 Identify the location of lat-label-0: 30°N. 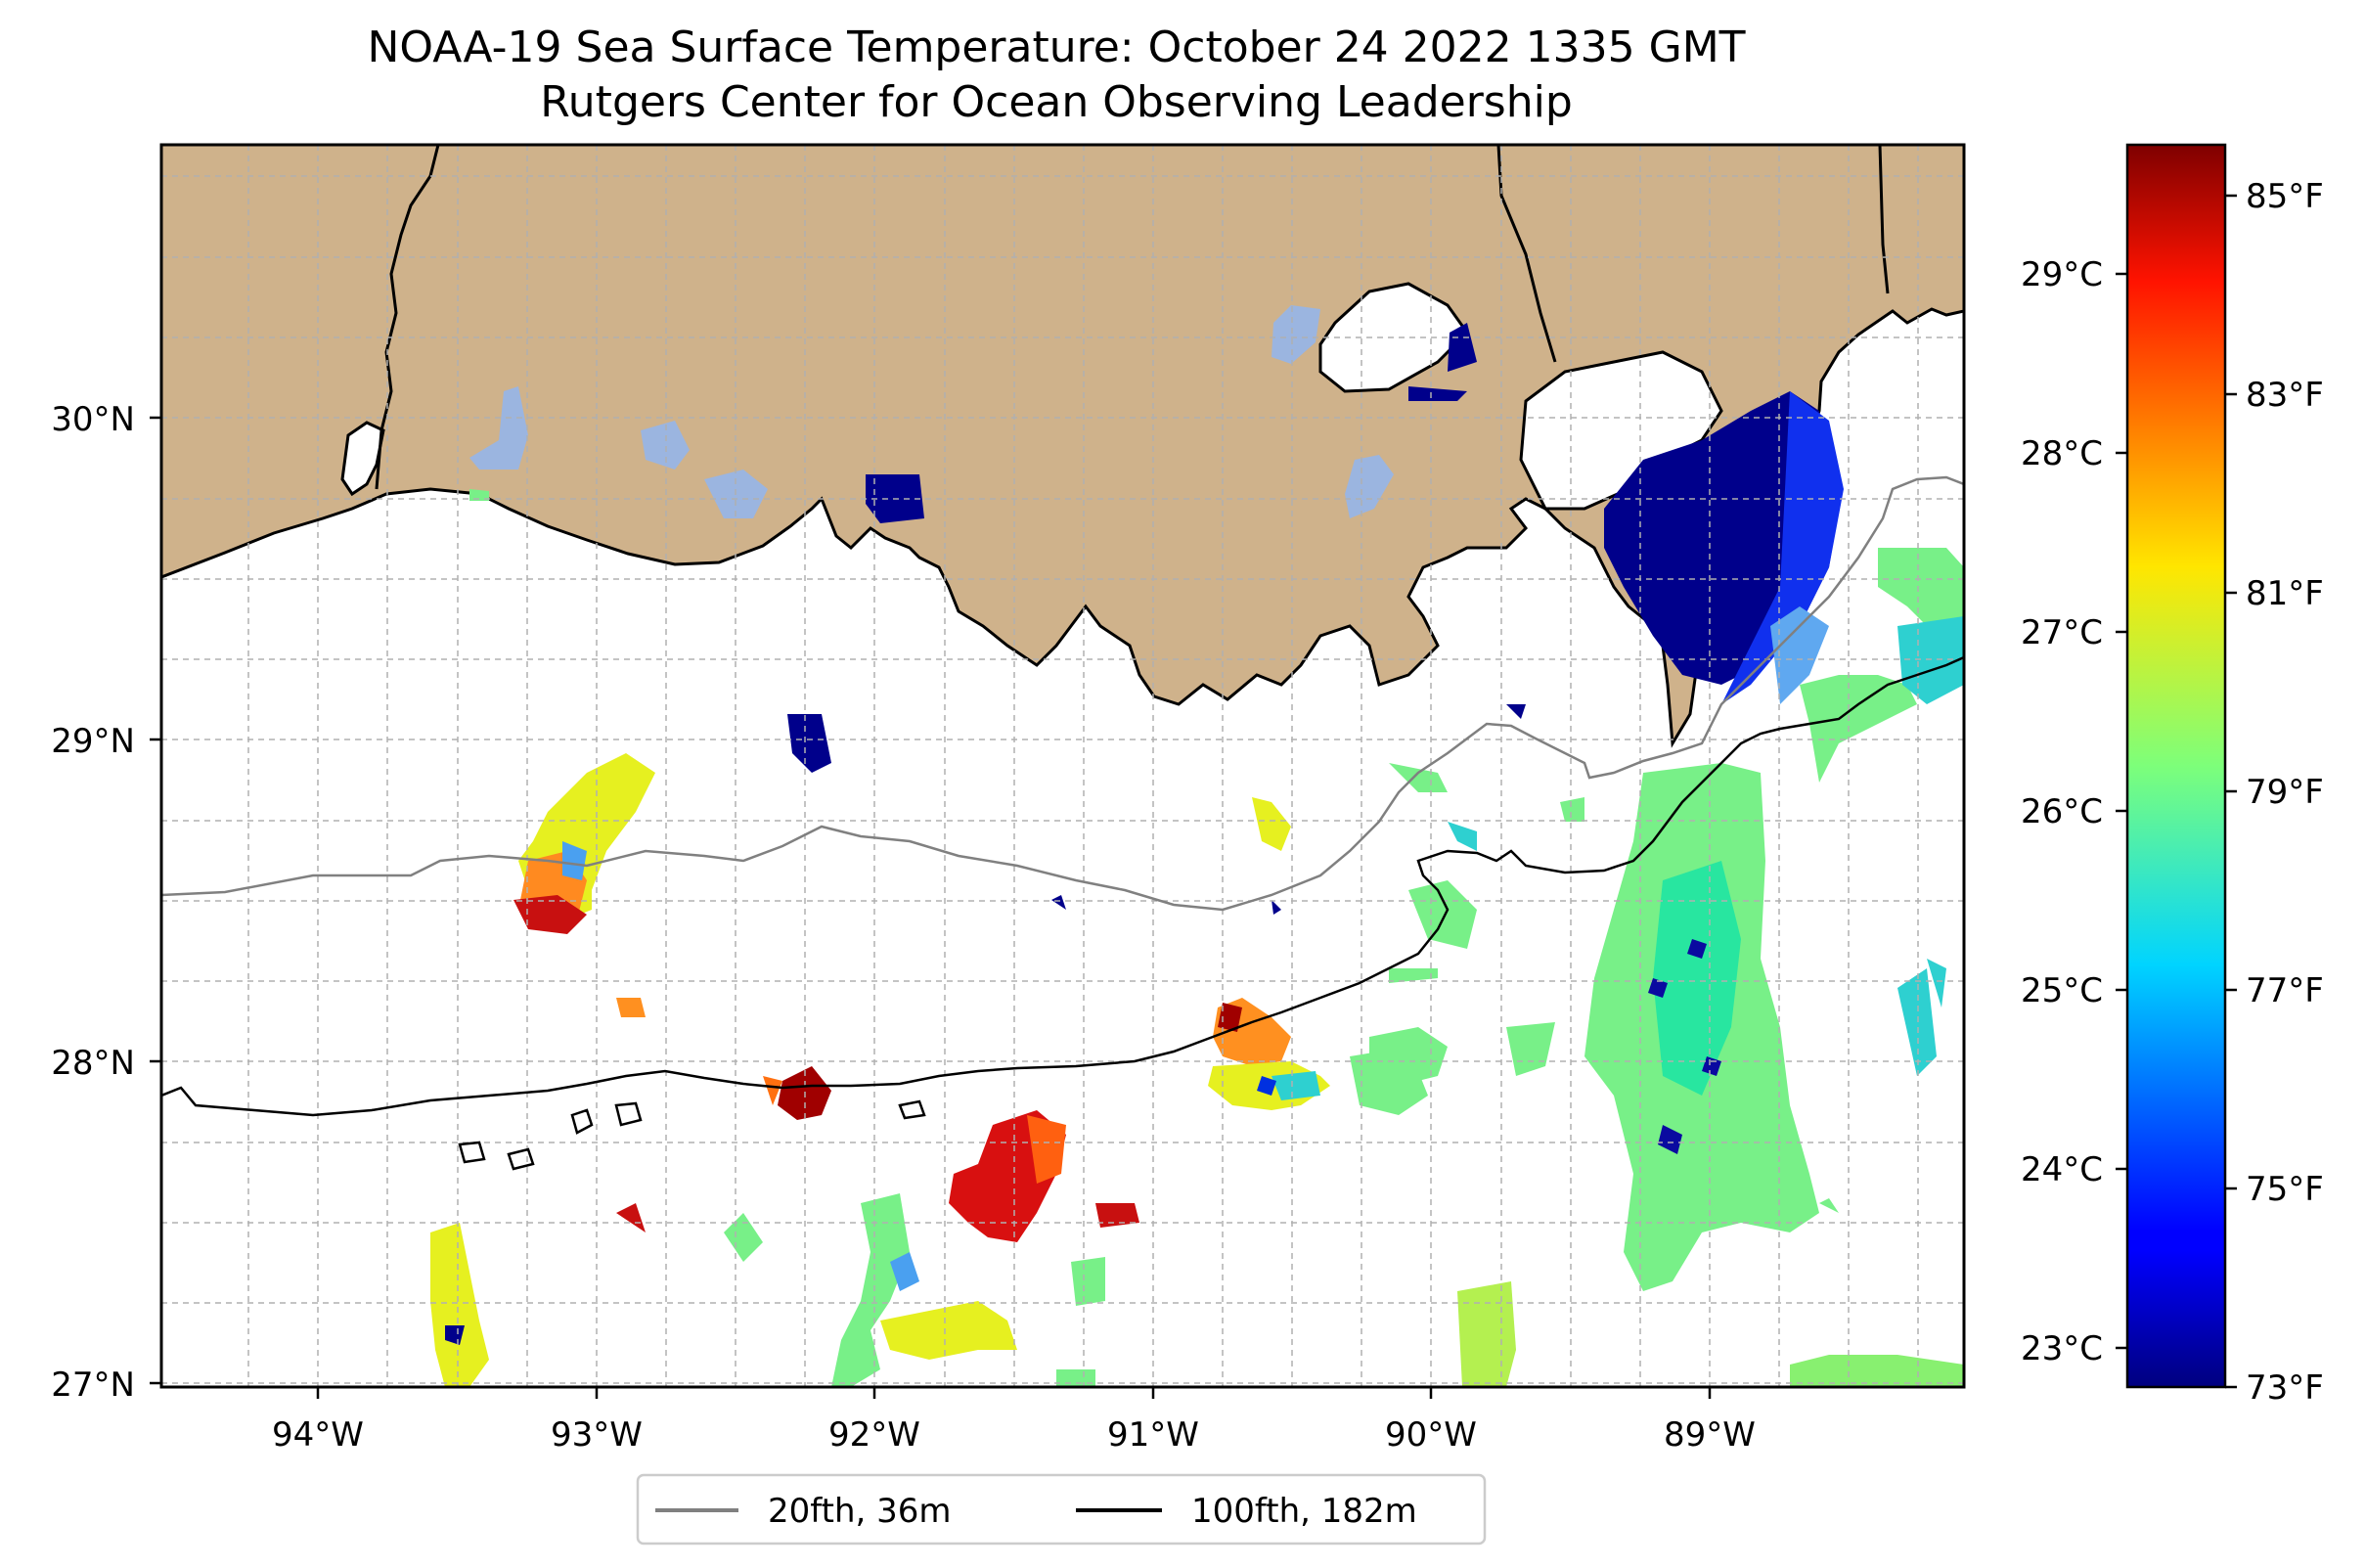
(93, 419).